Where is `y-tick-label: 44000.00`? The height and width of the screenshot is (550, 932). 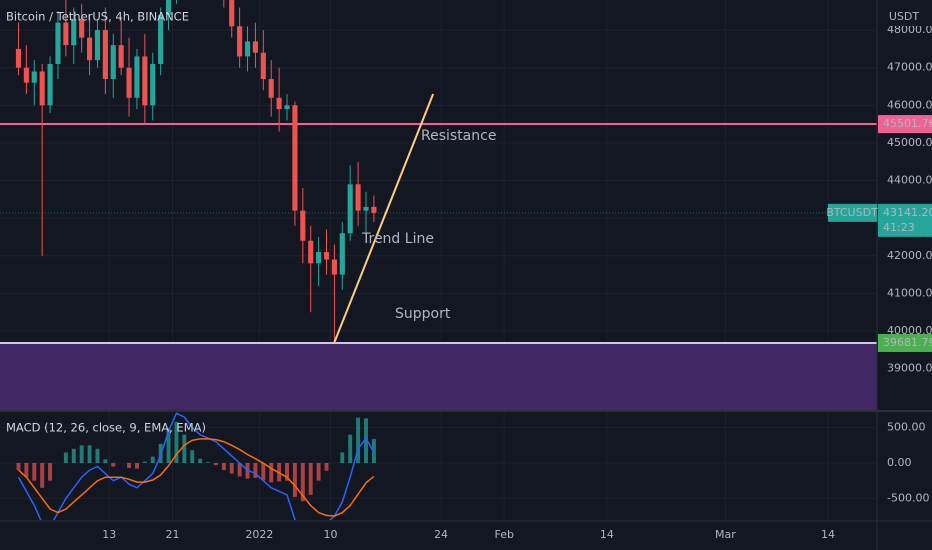 y-tick-label: 44000.00 is located at coordinates (909, 180).